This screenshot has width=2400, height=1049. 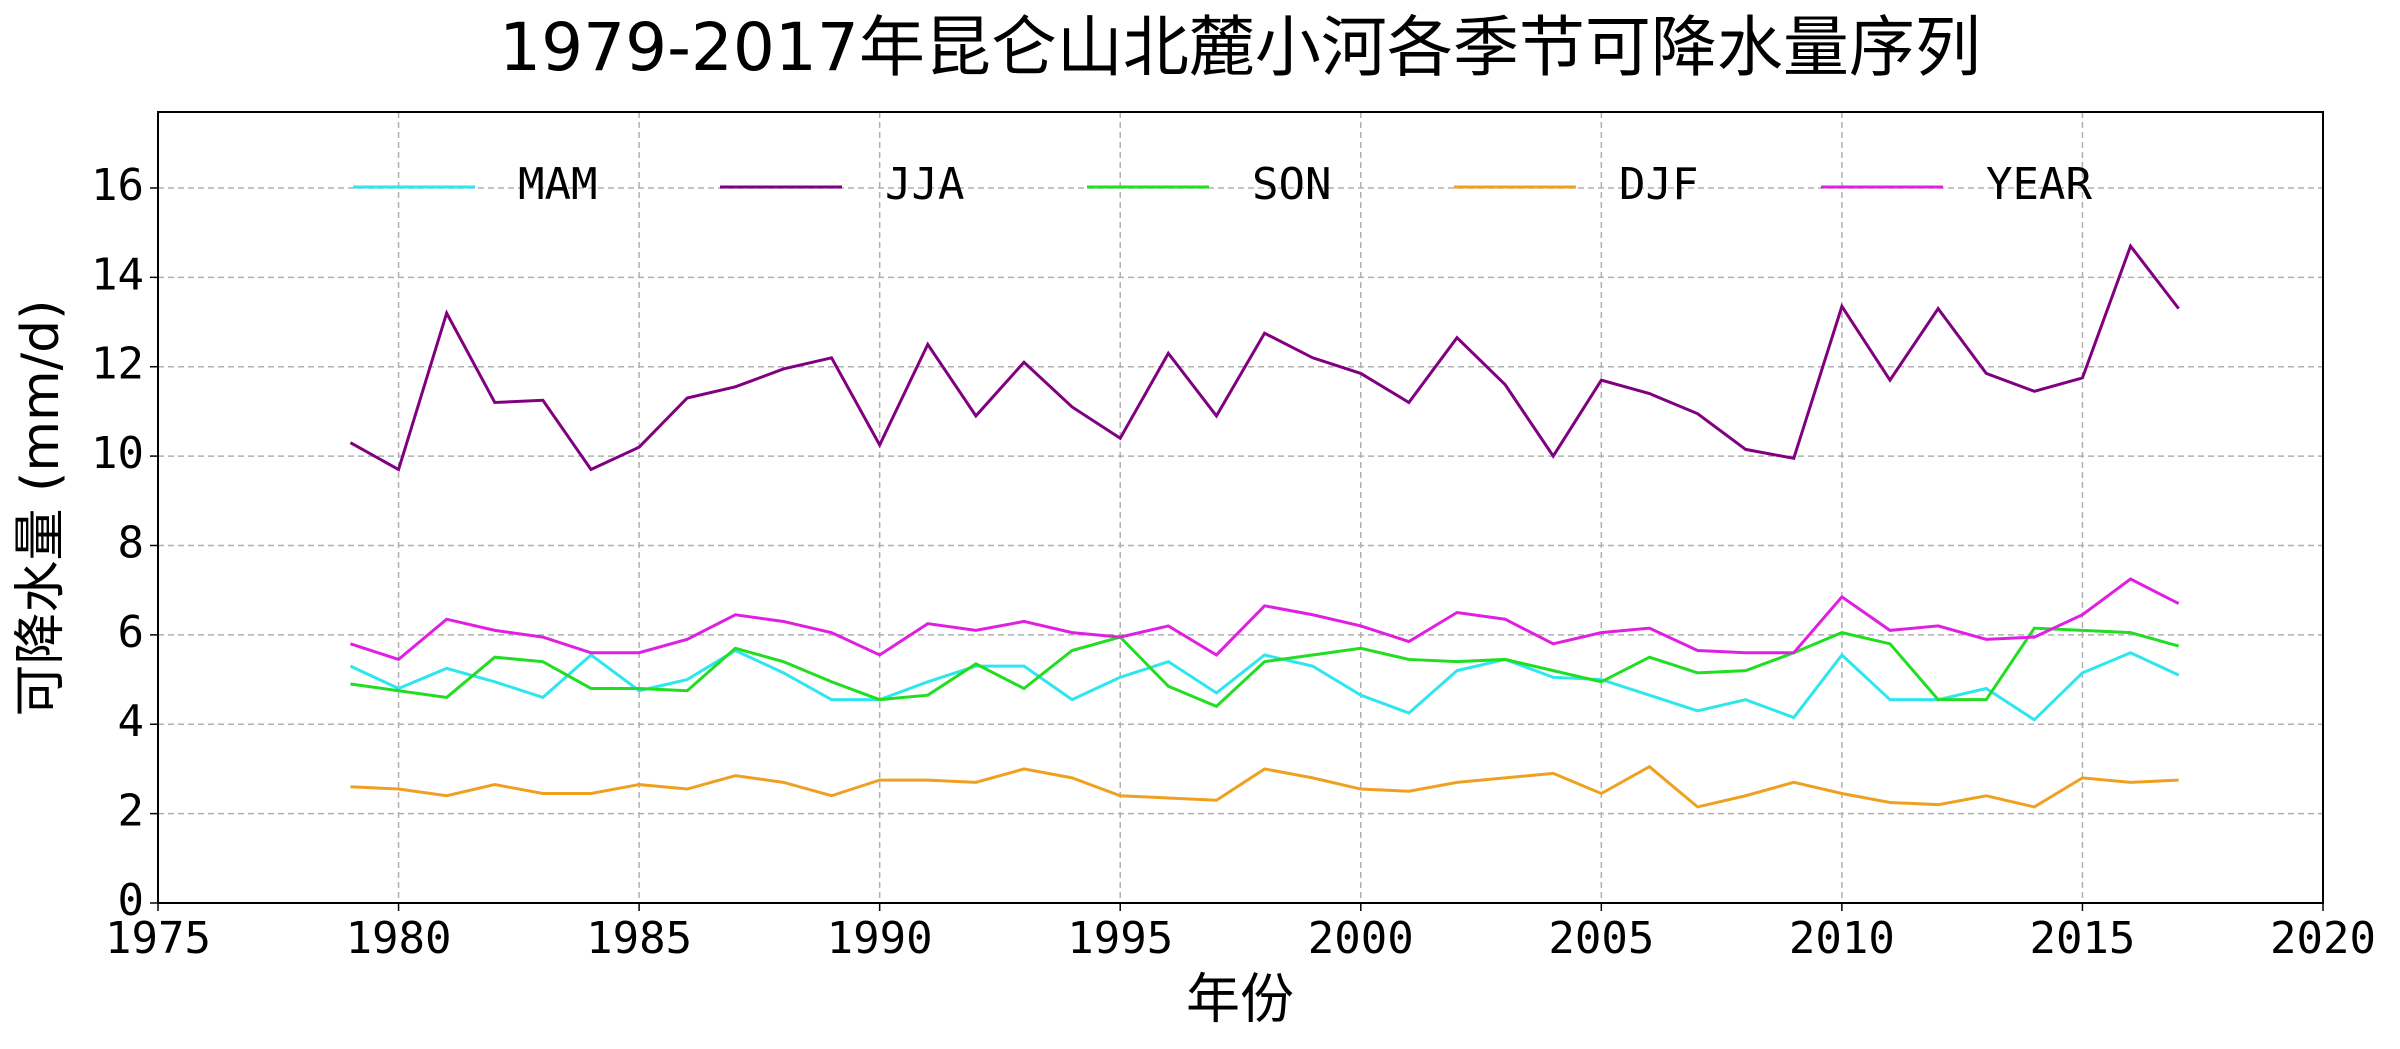 What do you see at coordinates (131, 721) in the screenshot?
I see `y-tick-label: 4` at bounding box center [131, 721].